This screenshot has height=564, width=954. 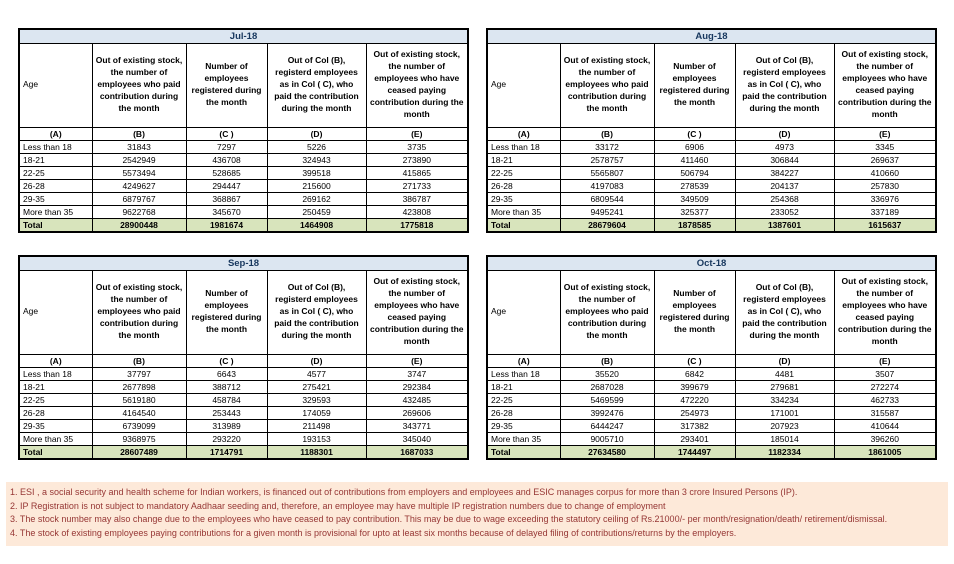 What do you see at coordinates (885, 146) in the screenshot?
I see `value-cell: 3345` at bounding box center [885, 146].